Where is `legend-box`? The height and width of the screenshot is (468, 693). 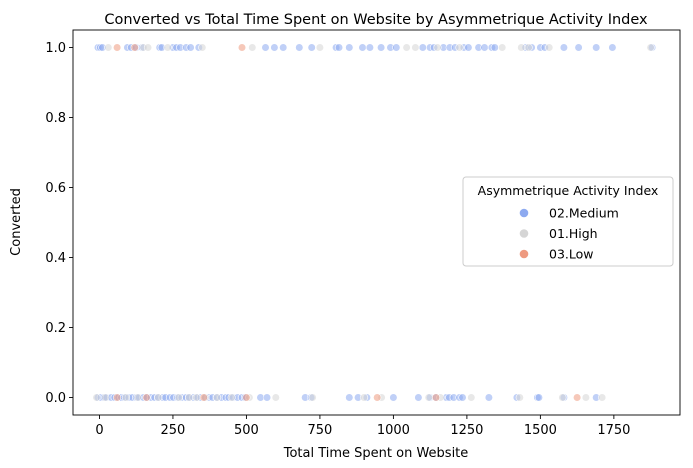 legend-box is located at coordinates (568, 221).